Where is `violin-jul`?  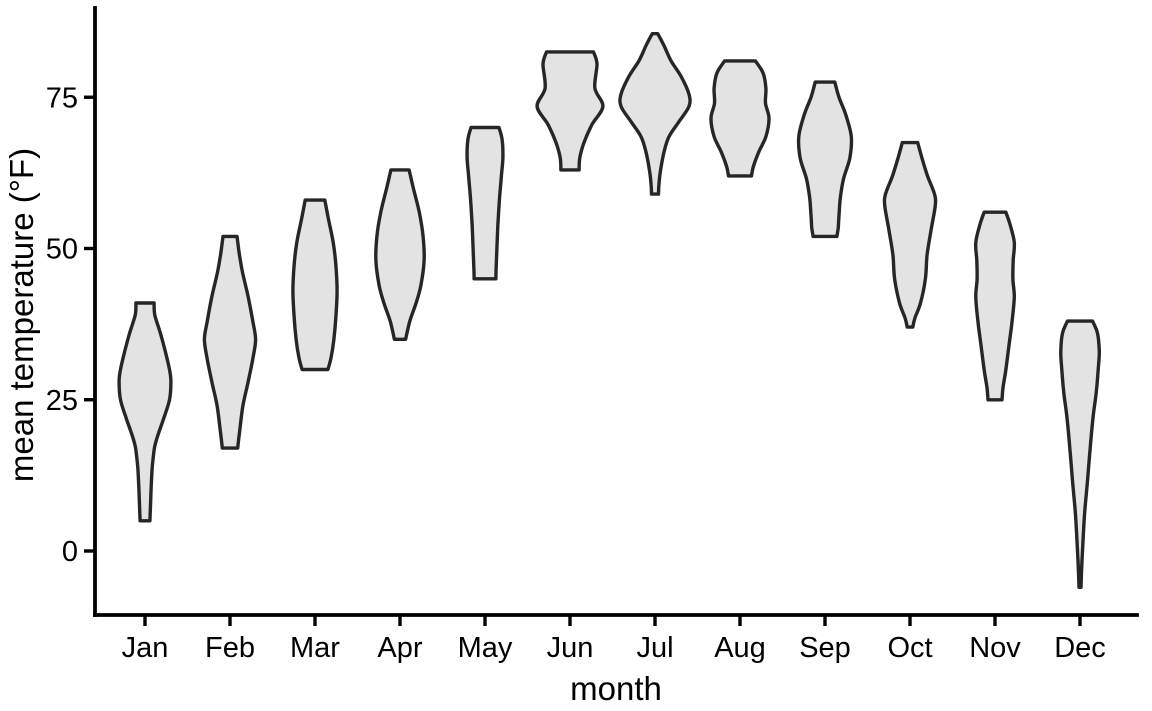
violin-jul is located at coordinates (655, 114).